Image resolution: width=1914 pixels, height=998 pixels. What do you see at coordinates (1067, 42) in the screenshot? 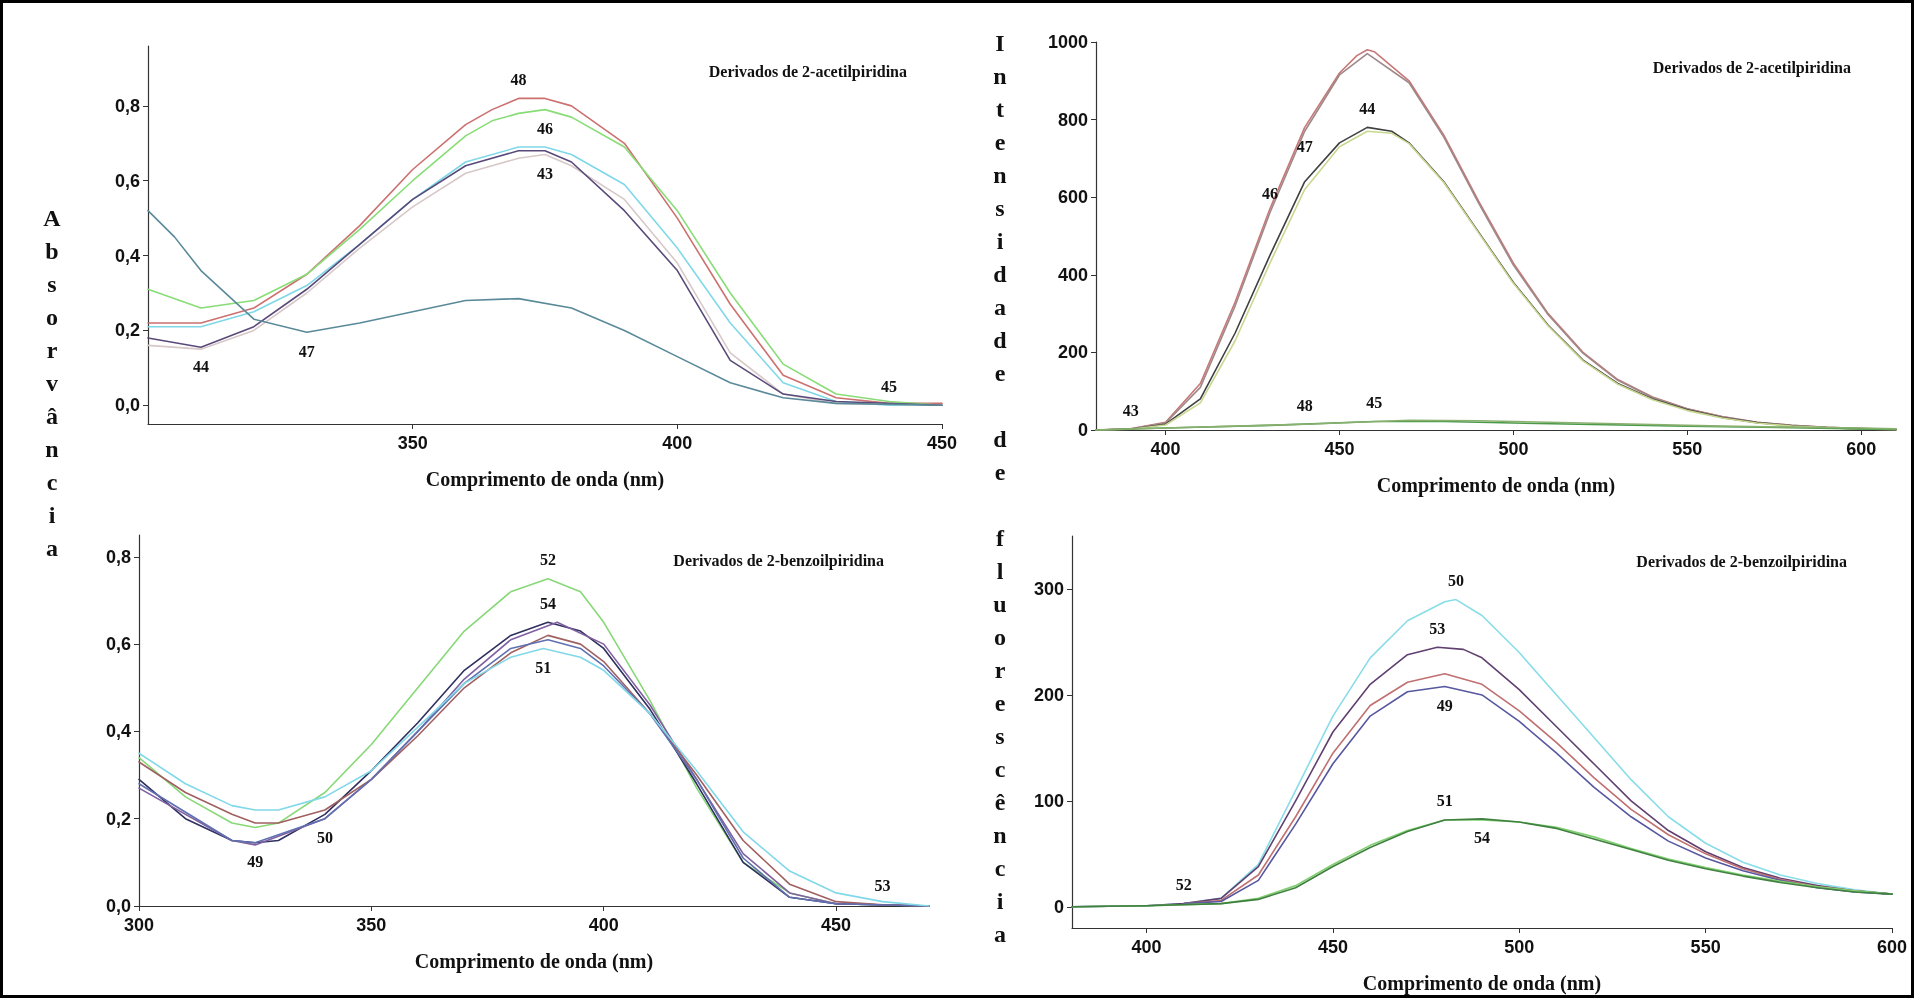
I see `y-tick-label: 1000` at bounding box center [1067, 42].